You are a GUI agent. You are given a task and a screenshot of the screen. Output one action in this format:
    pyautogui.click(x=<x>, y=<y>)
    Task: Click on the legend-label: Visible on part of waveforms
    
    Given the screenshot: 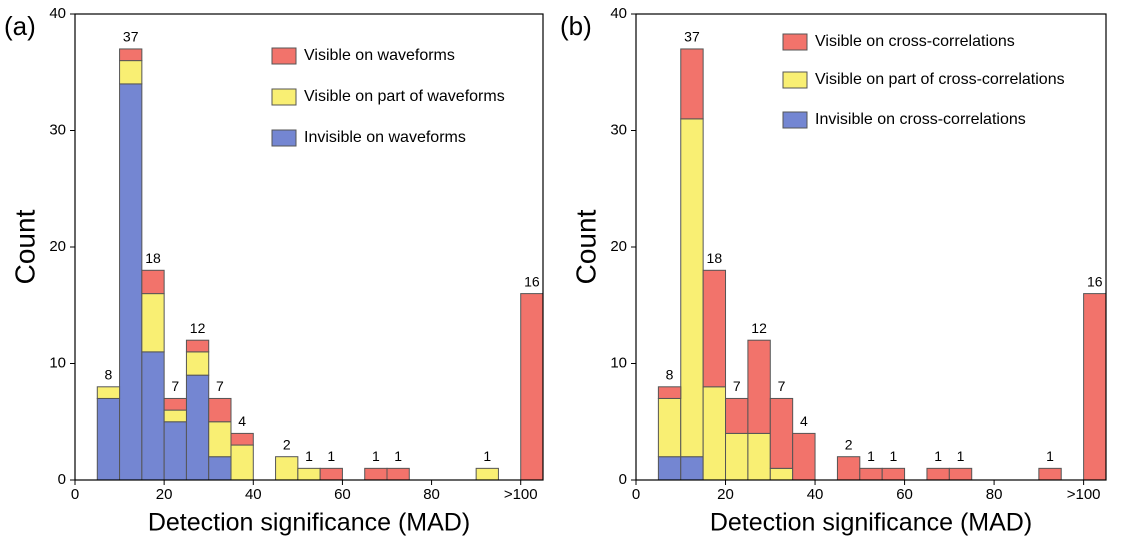 What is the action you would take?
    pyautogui.click(x=404, y=96)
    